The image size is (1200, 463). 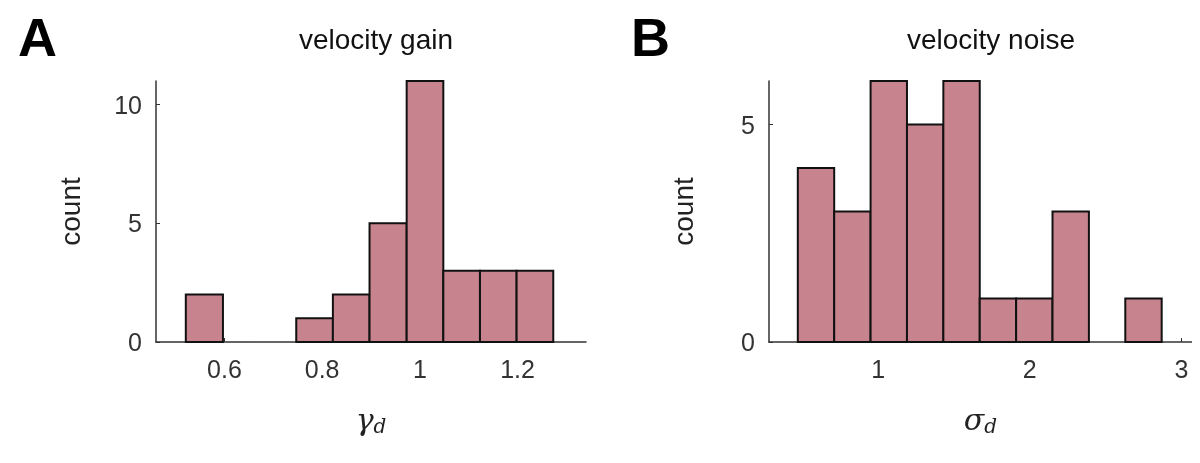 I want to click on chart-title: velocity gain, so click(x=376, y=39).